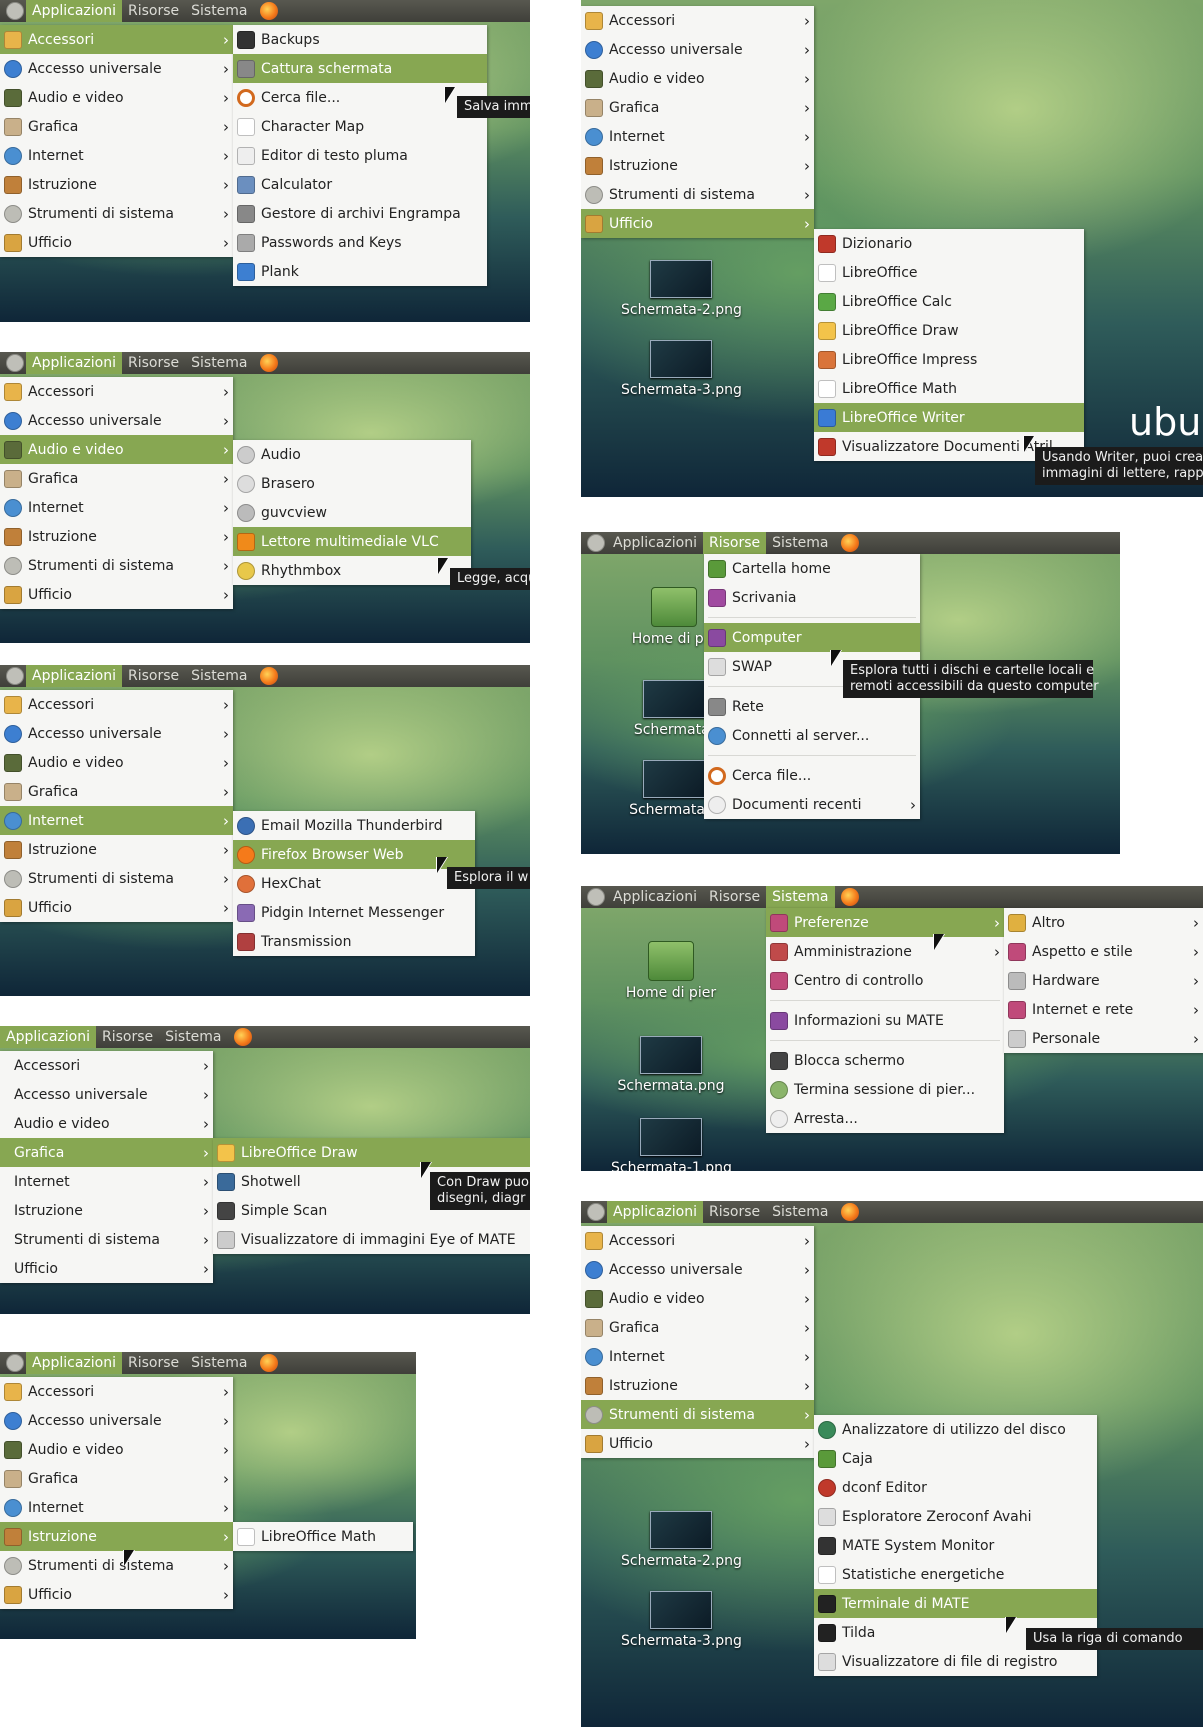 The width and height of the screenshot is (1203, 1727). Describe the element at coordinates (116, 536) in the screenshot. I see `category-istruzione: Istruzione ›` at that location.